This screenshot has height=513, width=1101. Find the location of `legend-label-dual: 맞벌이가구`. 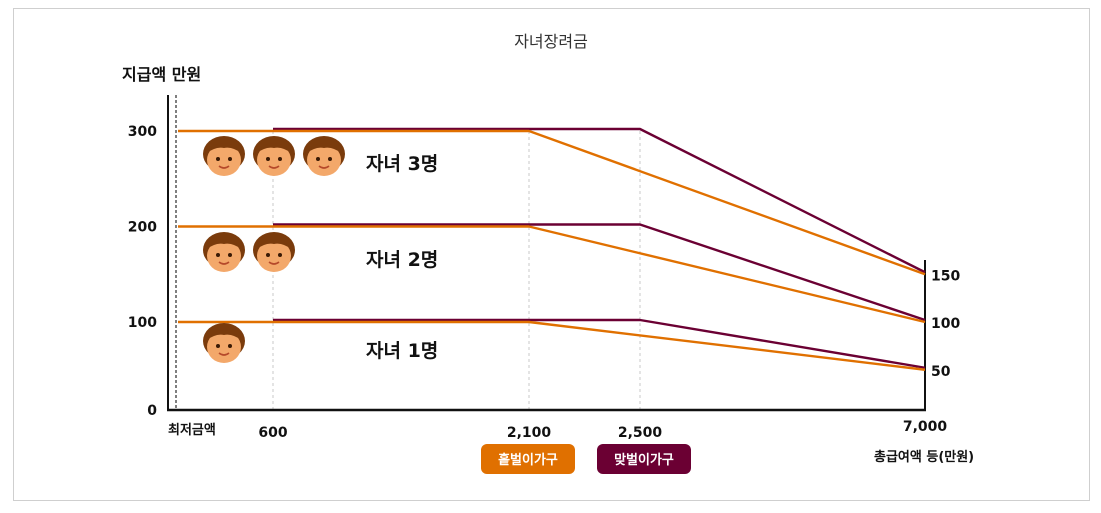

legend-label-dual: 맞벌이가구 is located at coordinates (644, 460).